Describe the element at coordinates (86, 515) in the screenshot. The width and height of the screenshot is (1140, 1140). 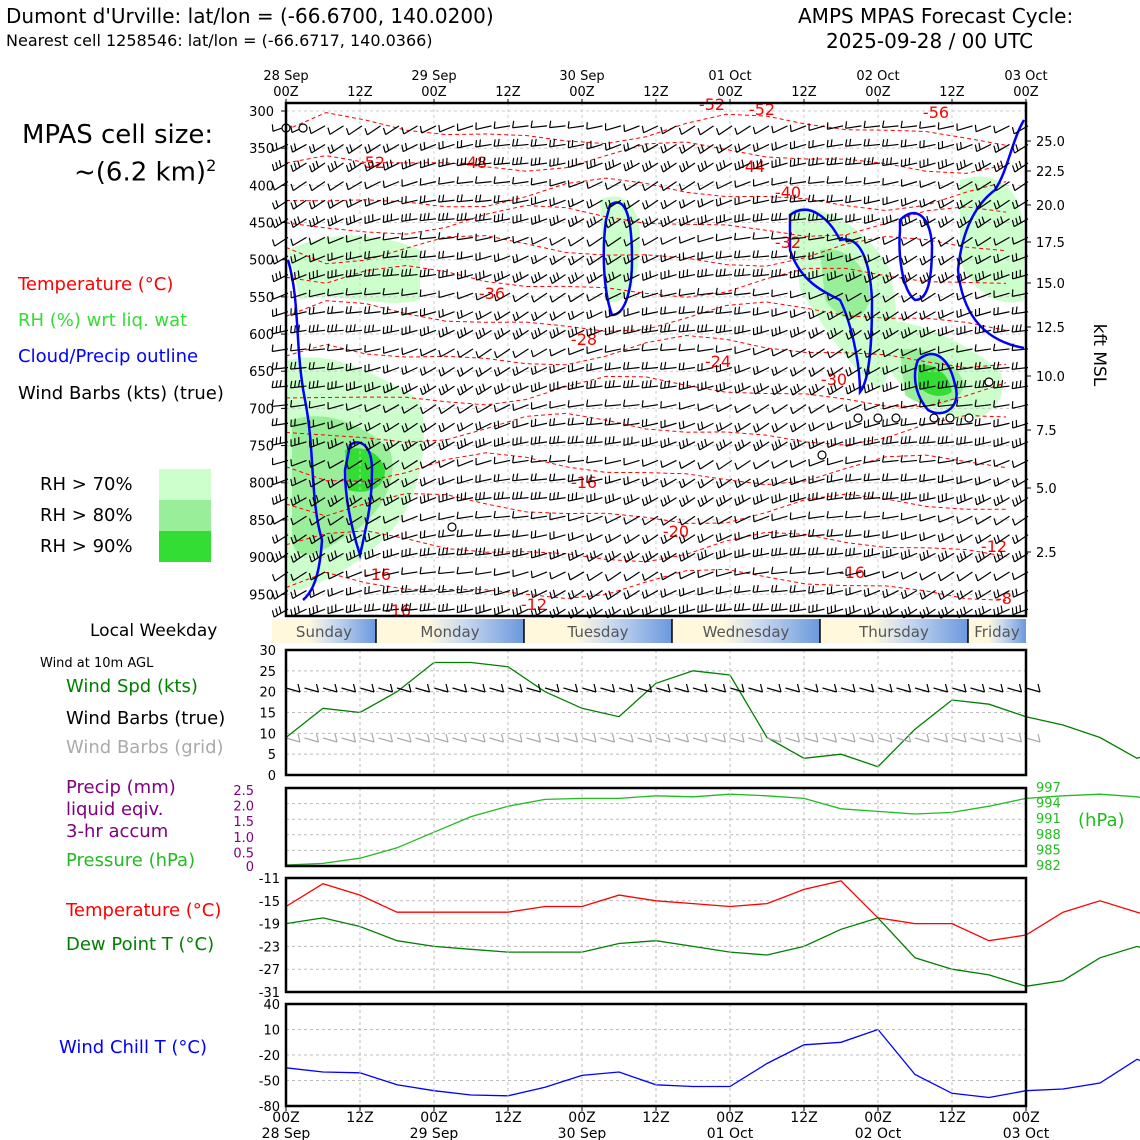
I see `rh-level-80: RH > 80%` at that location.